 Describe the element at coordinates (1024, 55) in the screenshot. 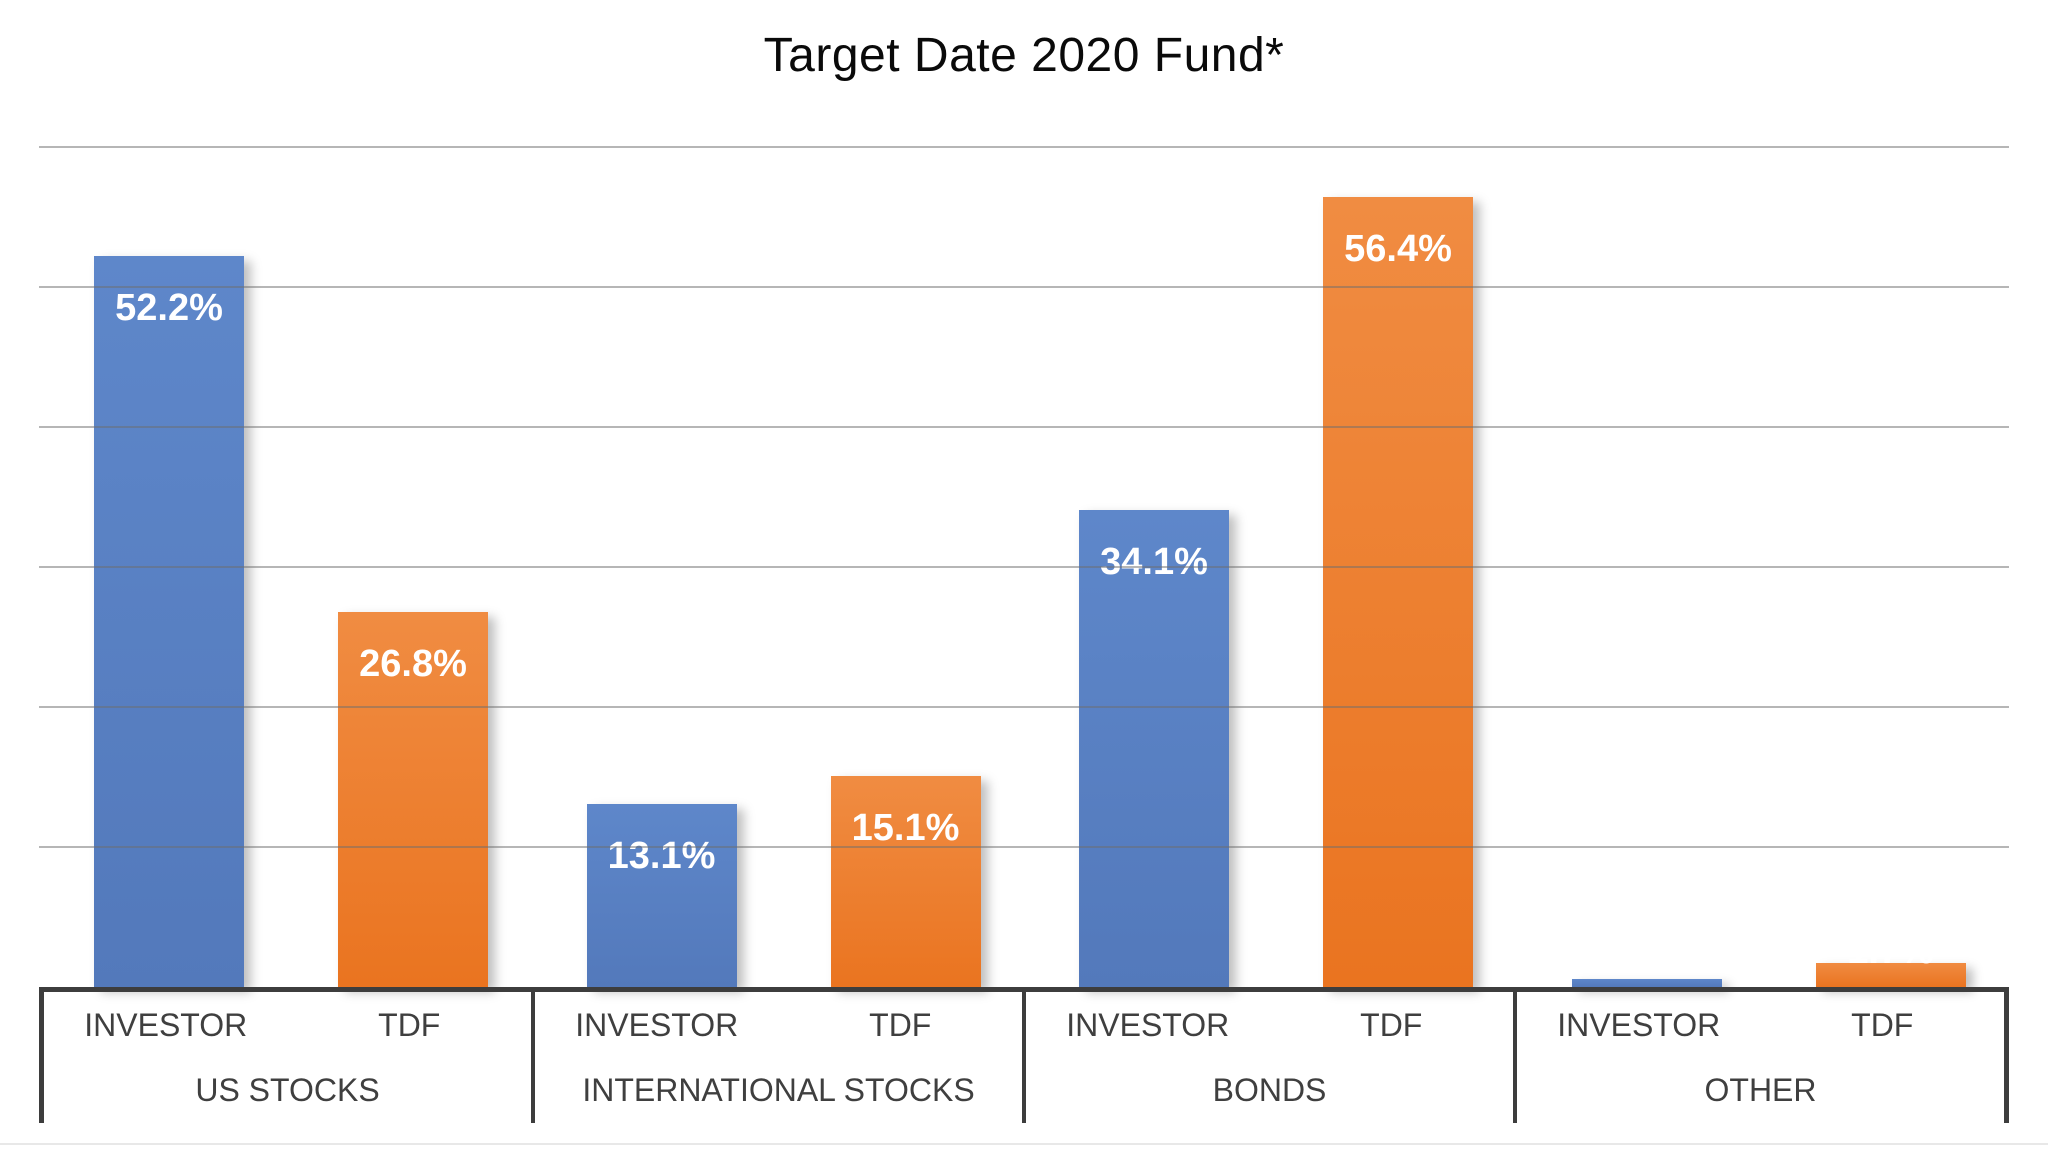

I see `chart-title: Target Date 2020 Fund*` at that location.